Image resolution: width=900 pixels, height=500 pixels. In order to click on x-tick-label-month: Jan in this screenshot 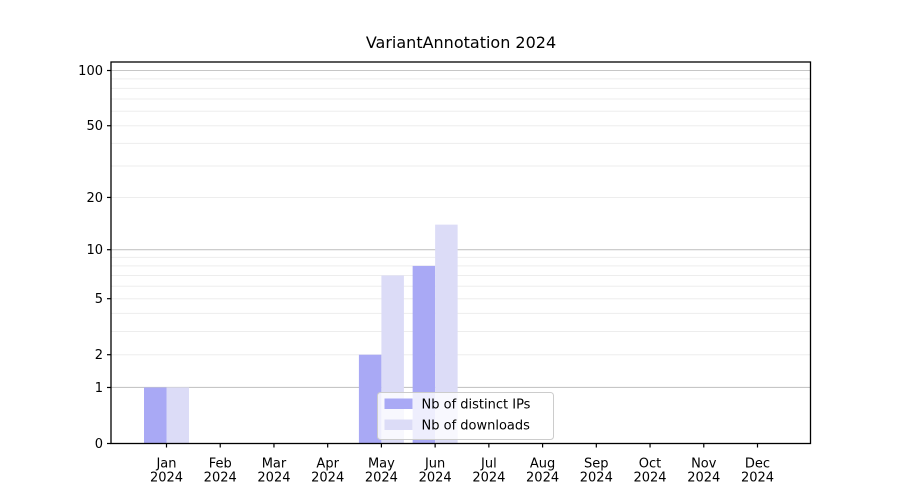, I will do `click(165, 464)`.